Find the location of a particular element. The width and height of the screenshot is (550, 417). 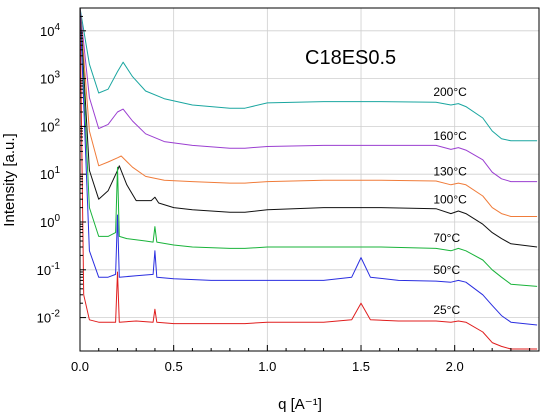

series-label: 50°C is located at coordinates (446, 270).